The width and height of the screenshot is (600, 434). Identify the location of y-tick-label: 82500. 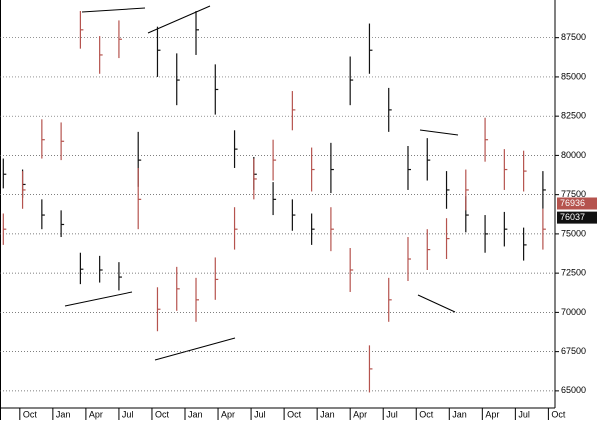
(573, 116).